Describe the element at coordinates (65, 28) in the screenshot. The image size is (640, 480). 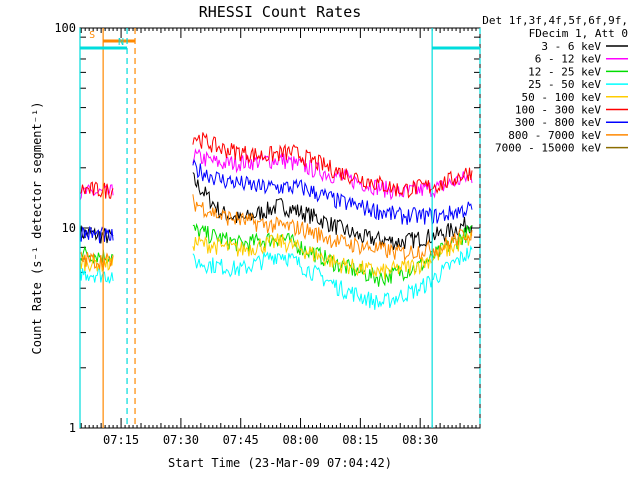
I see `y-tick-label: 100` at that location.